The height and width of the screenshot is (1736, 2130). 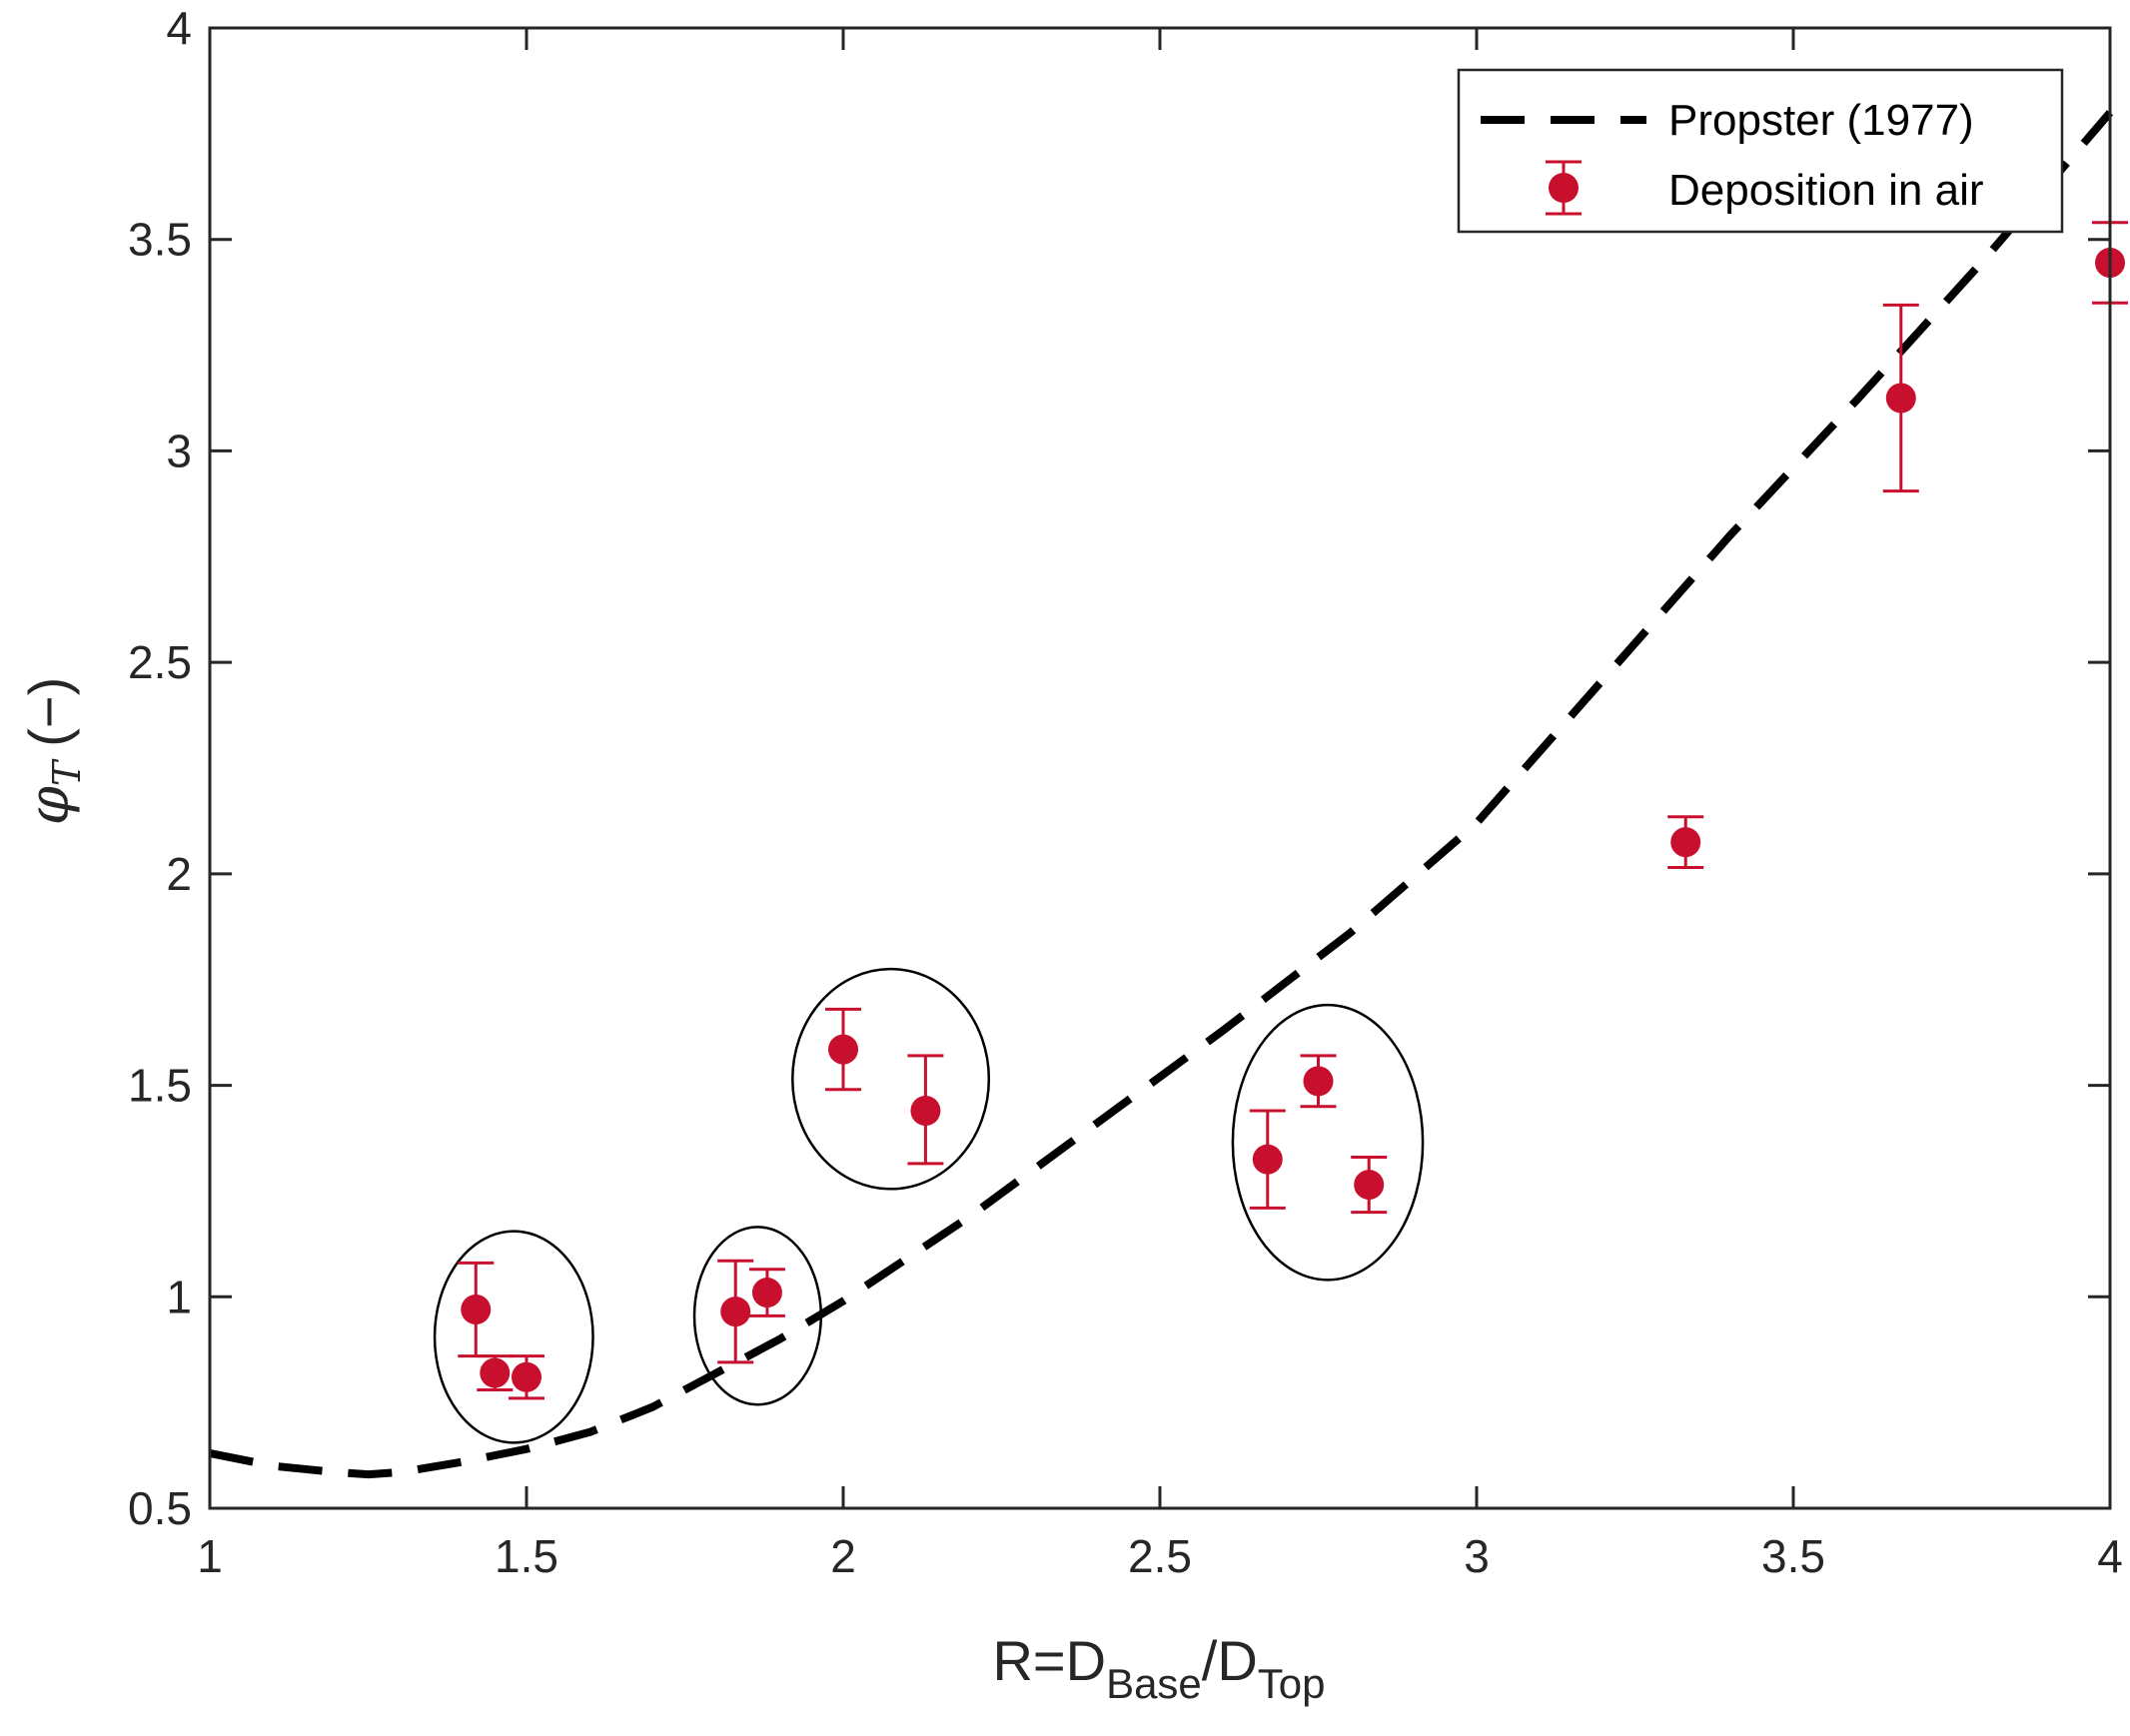 What do you see at coordinates (843, 1556) in the screenshot?
I see `x-tick-label: 2` at bounding box center [843, 1556].